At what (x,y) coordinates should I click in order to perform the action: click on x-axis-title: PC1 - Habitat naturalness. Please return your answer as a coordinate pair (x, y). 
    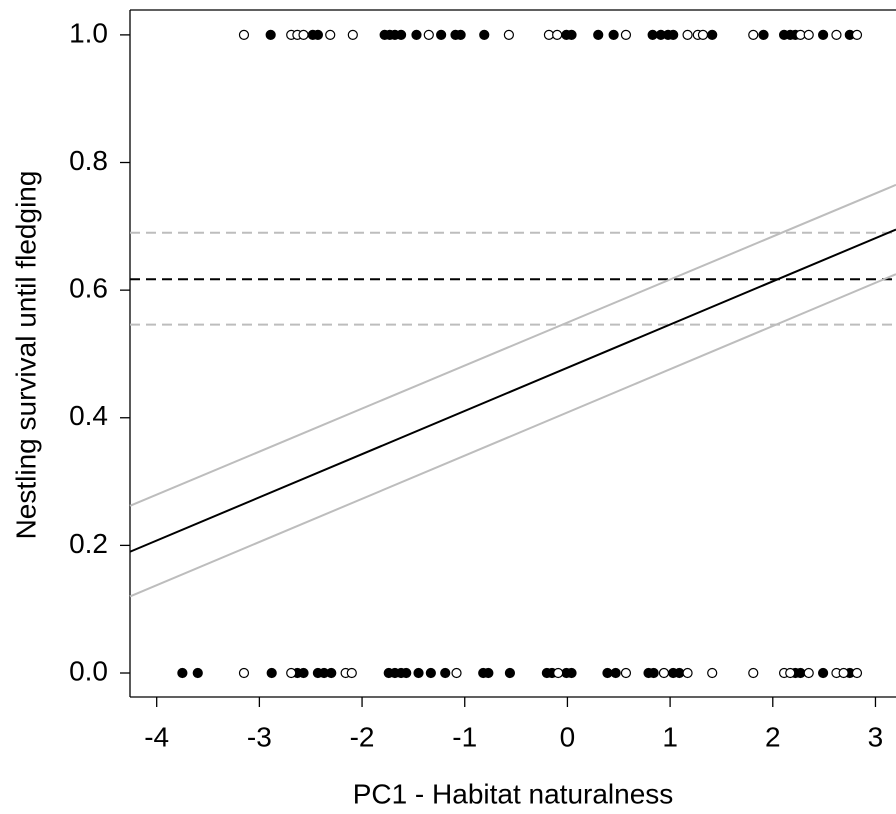
    Looking at the image, I should click on (513, 793).